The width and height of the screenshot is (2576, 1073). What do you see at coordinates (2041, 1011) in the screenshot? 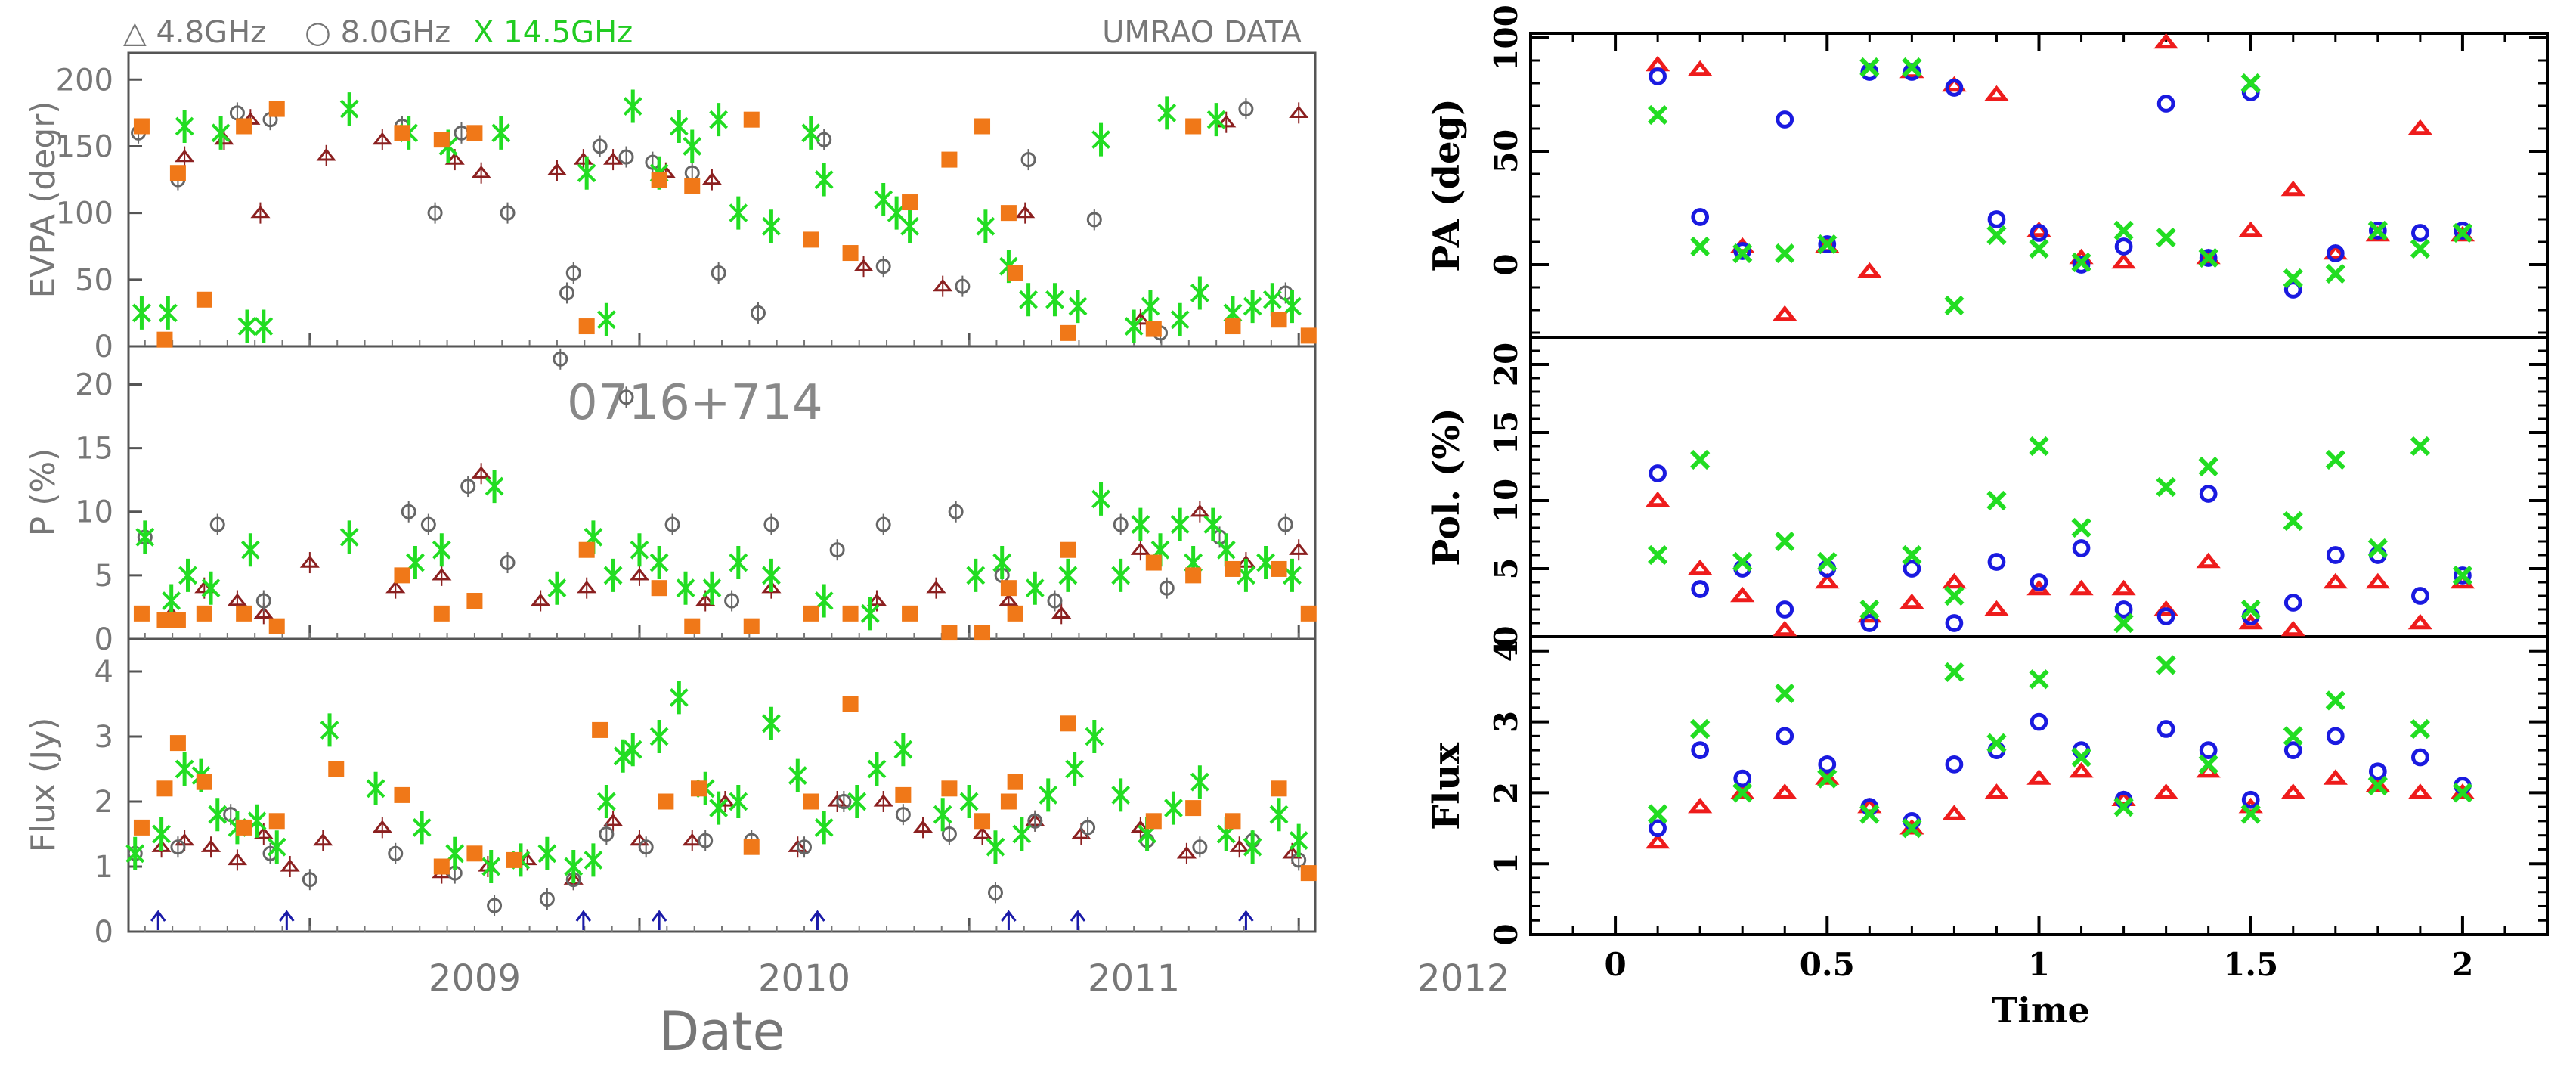
I see `right-xlabel: Time` at bounding box center [2041, 1011].